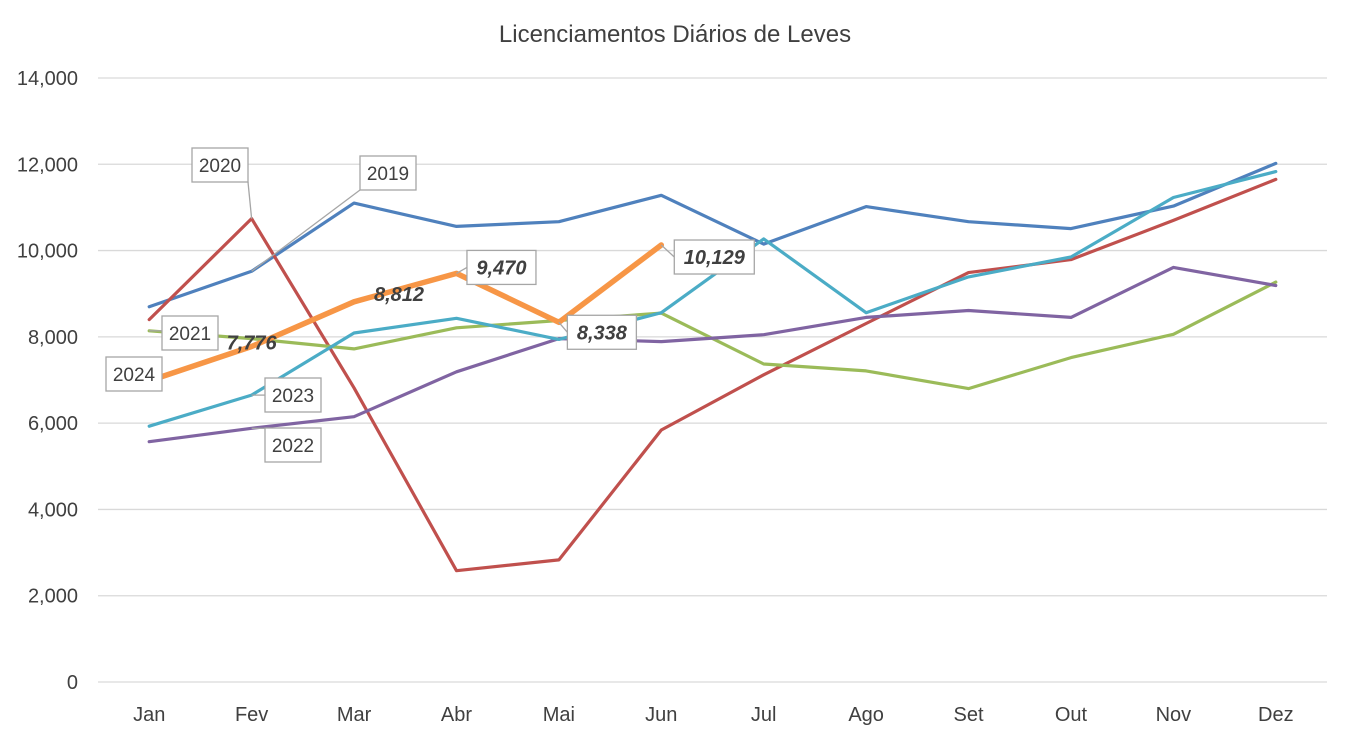 The width and height of the screenshot is (1350, 742). Describe the element at coordinates (47, 79) in the screenshot. I see `y-tick-label: 14,000` at that location.